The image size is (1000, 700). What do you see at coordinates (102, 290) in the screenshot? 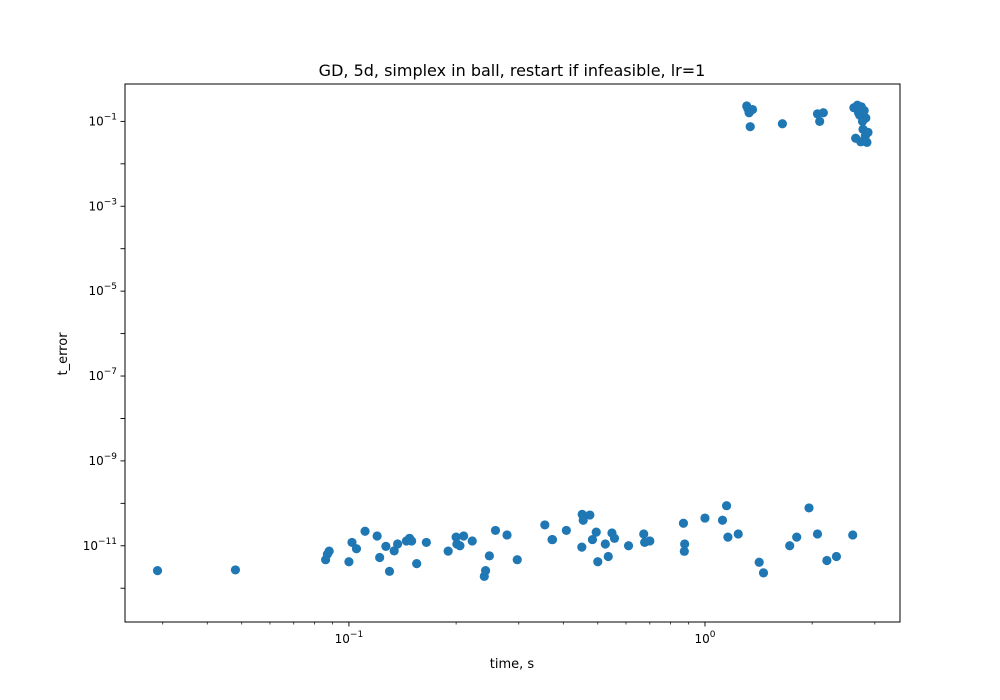
I see `y-tick-label: 10⁻⁵` at bounding box center [102, 290].